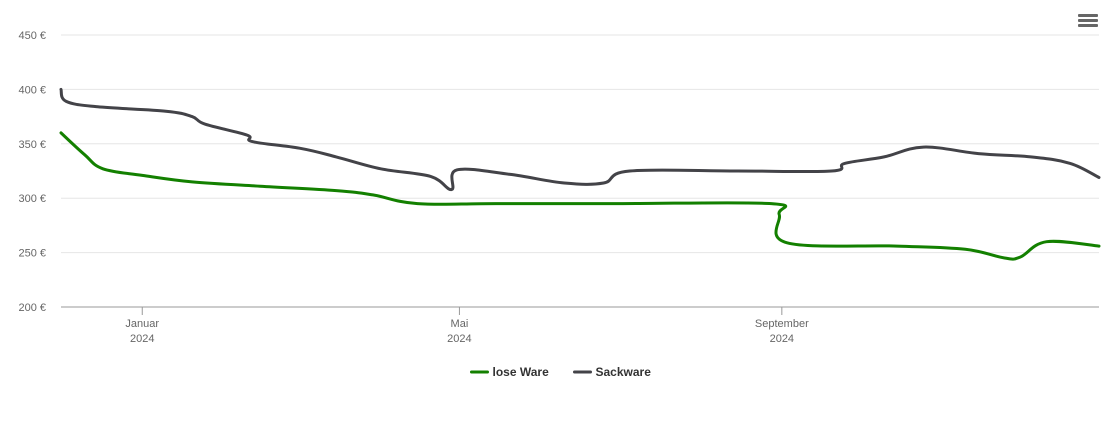  What do you see at coordinates (32, 36) in the screenshot?
I see `y-tick-label: 450 €` at bounding box center [32, 36].